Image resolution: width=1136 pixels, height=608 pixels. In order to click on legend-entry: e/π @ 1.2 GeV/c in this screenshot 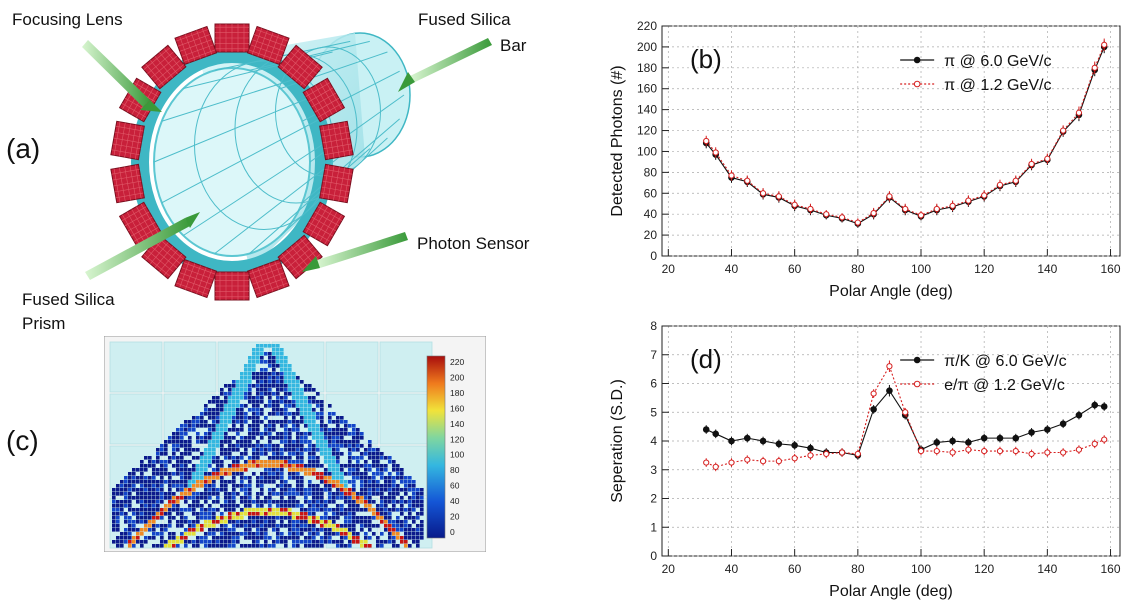, I will do `click(1004, 385)`.